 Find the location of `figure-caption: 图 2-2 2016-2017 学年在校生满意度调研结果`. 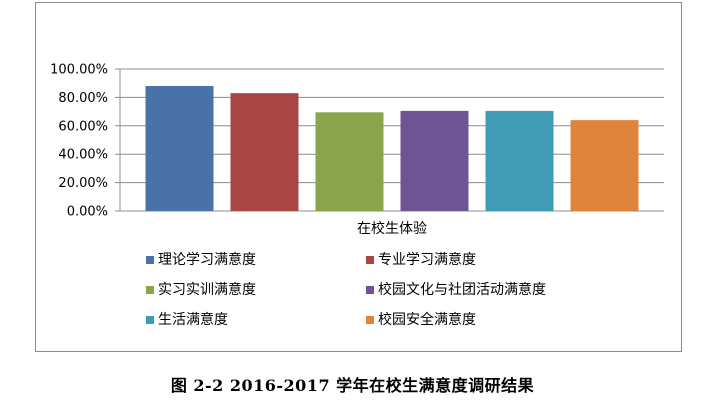

figure-caption: 图 2-2 2016-2017 学年在校生满意度调研结果 is located at coordinates (352, 385).